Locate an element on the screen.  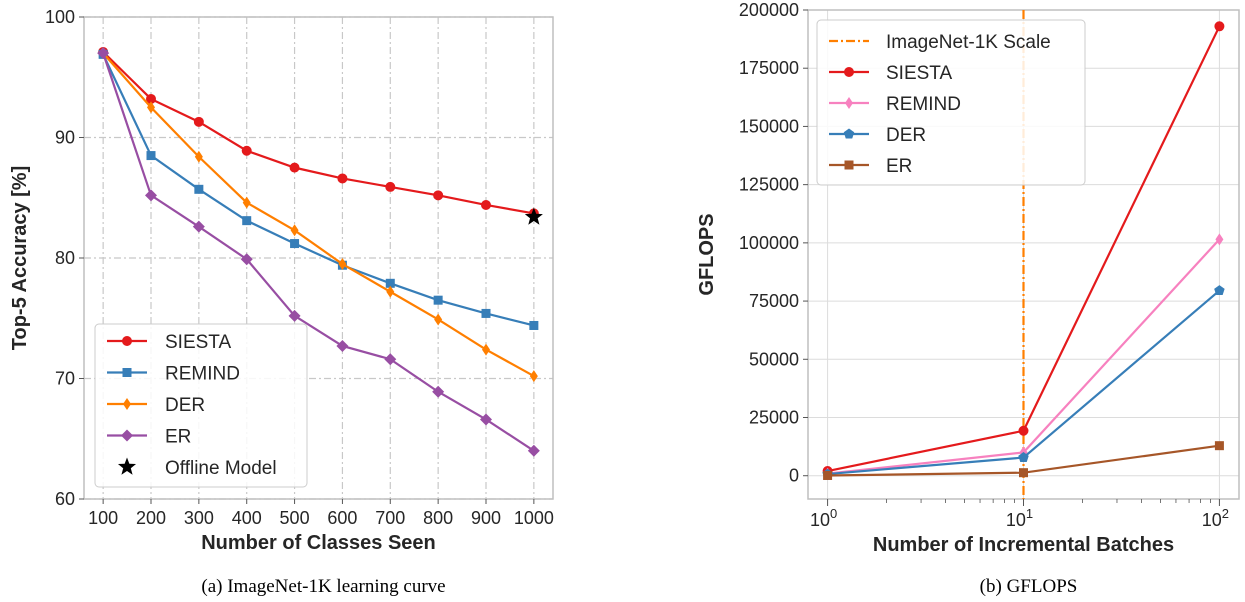
chart-b-legend-box is located at coordinates (951, 102).